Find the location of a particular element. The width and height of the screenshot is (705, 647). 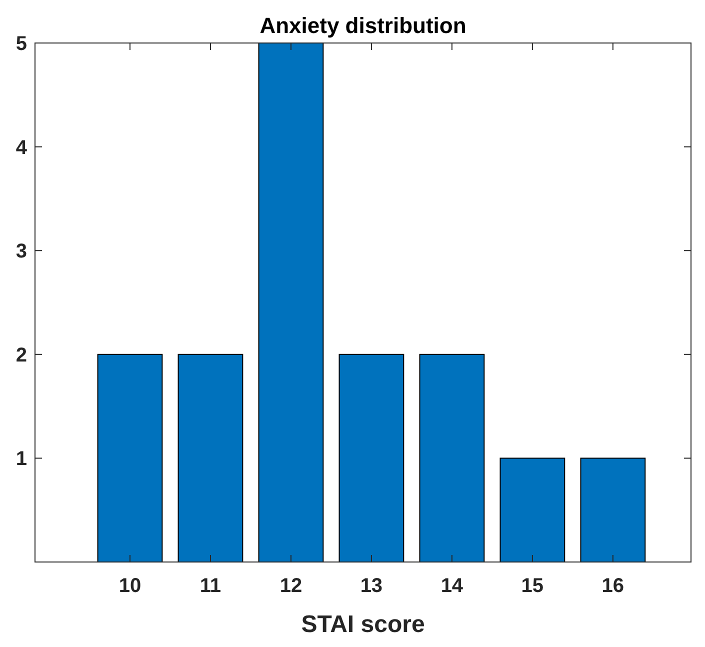

x-axis-title: STAI score is located at coordinates (363, 624).